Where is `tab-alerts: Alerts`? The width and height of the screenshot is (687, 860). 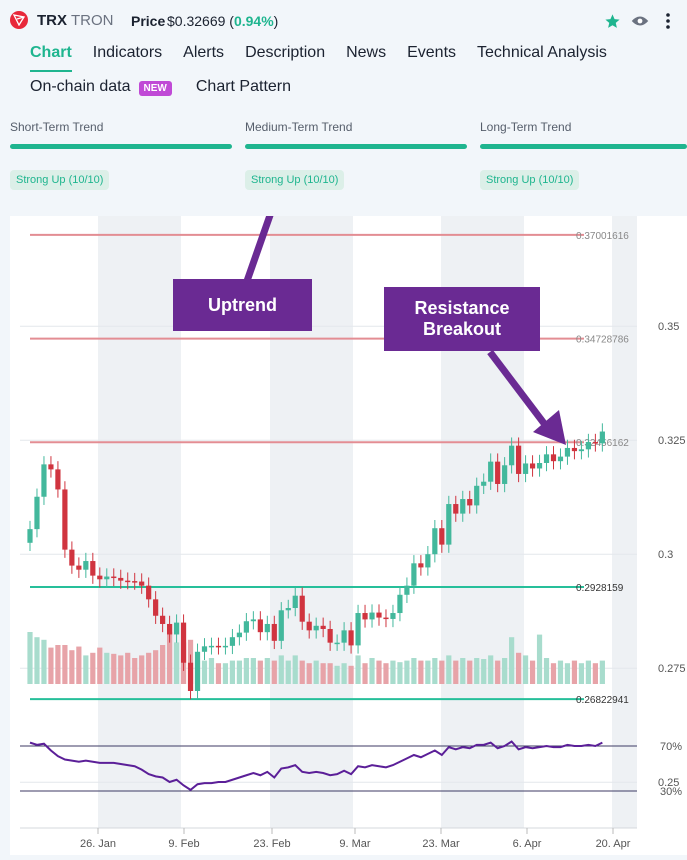 tab-alerts: Alerts is located at coordinates (204, 52).